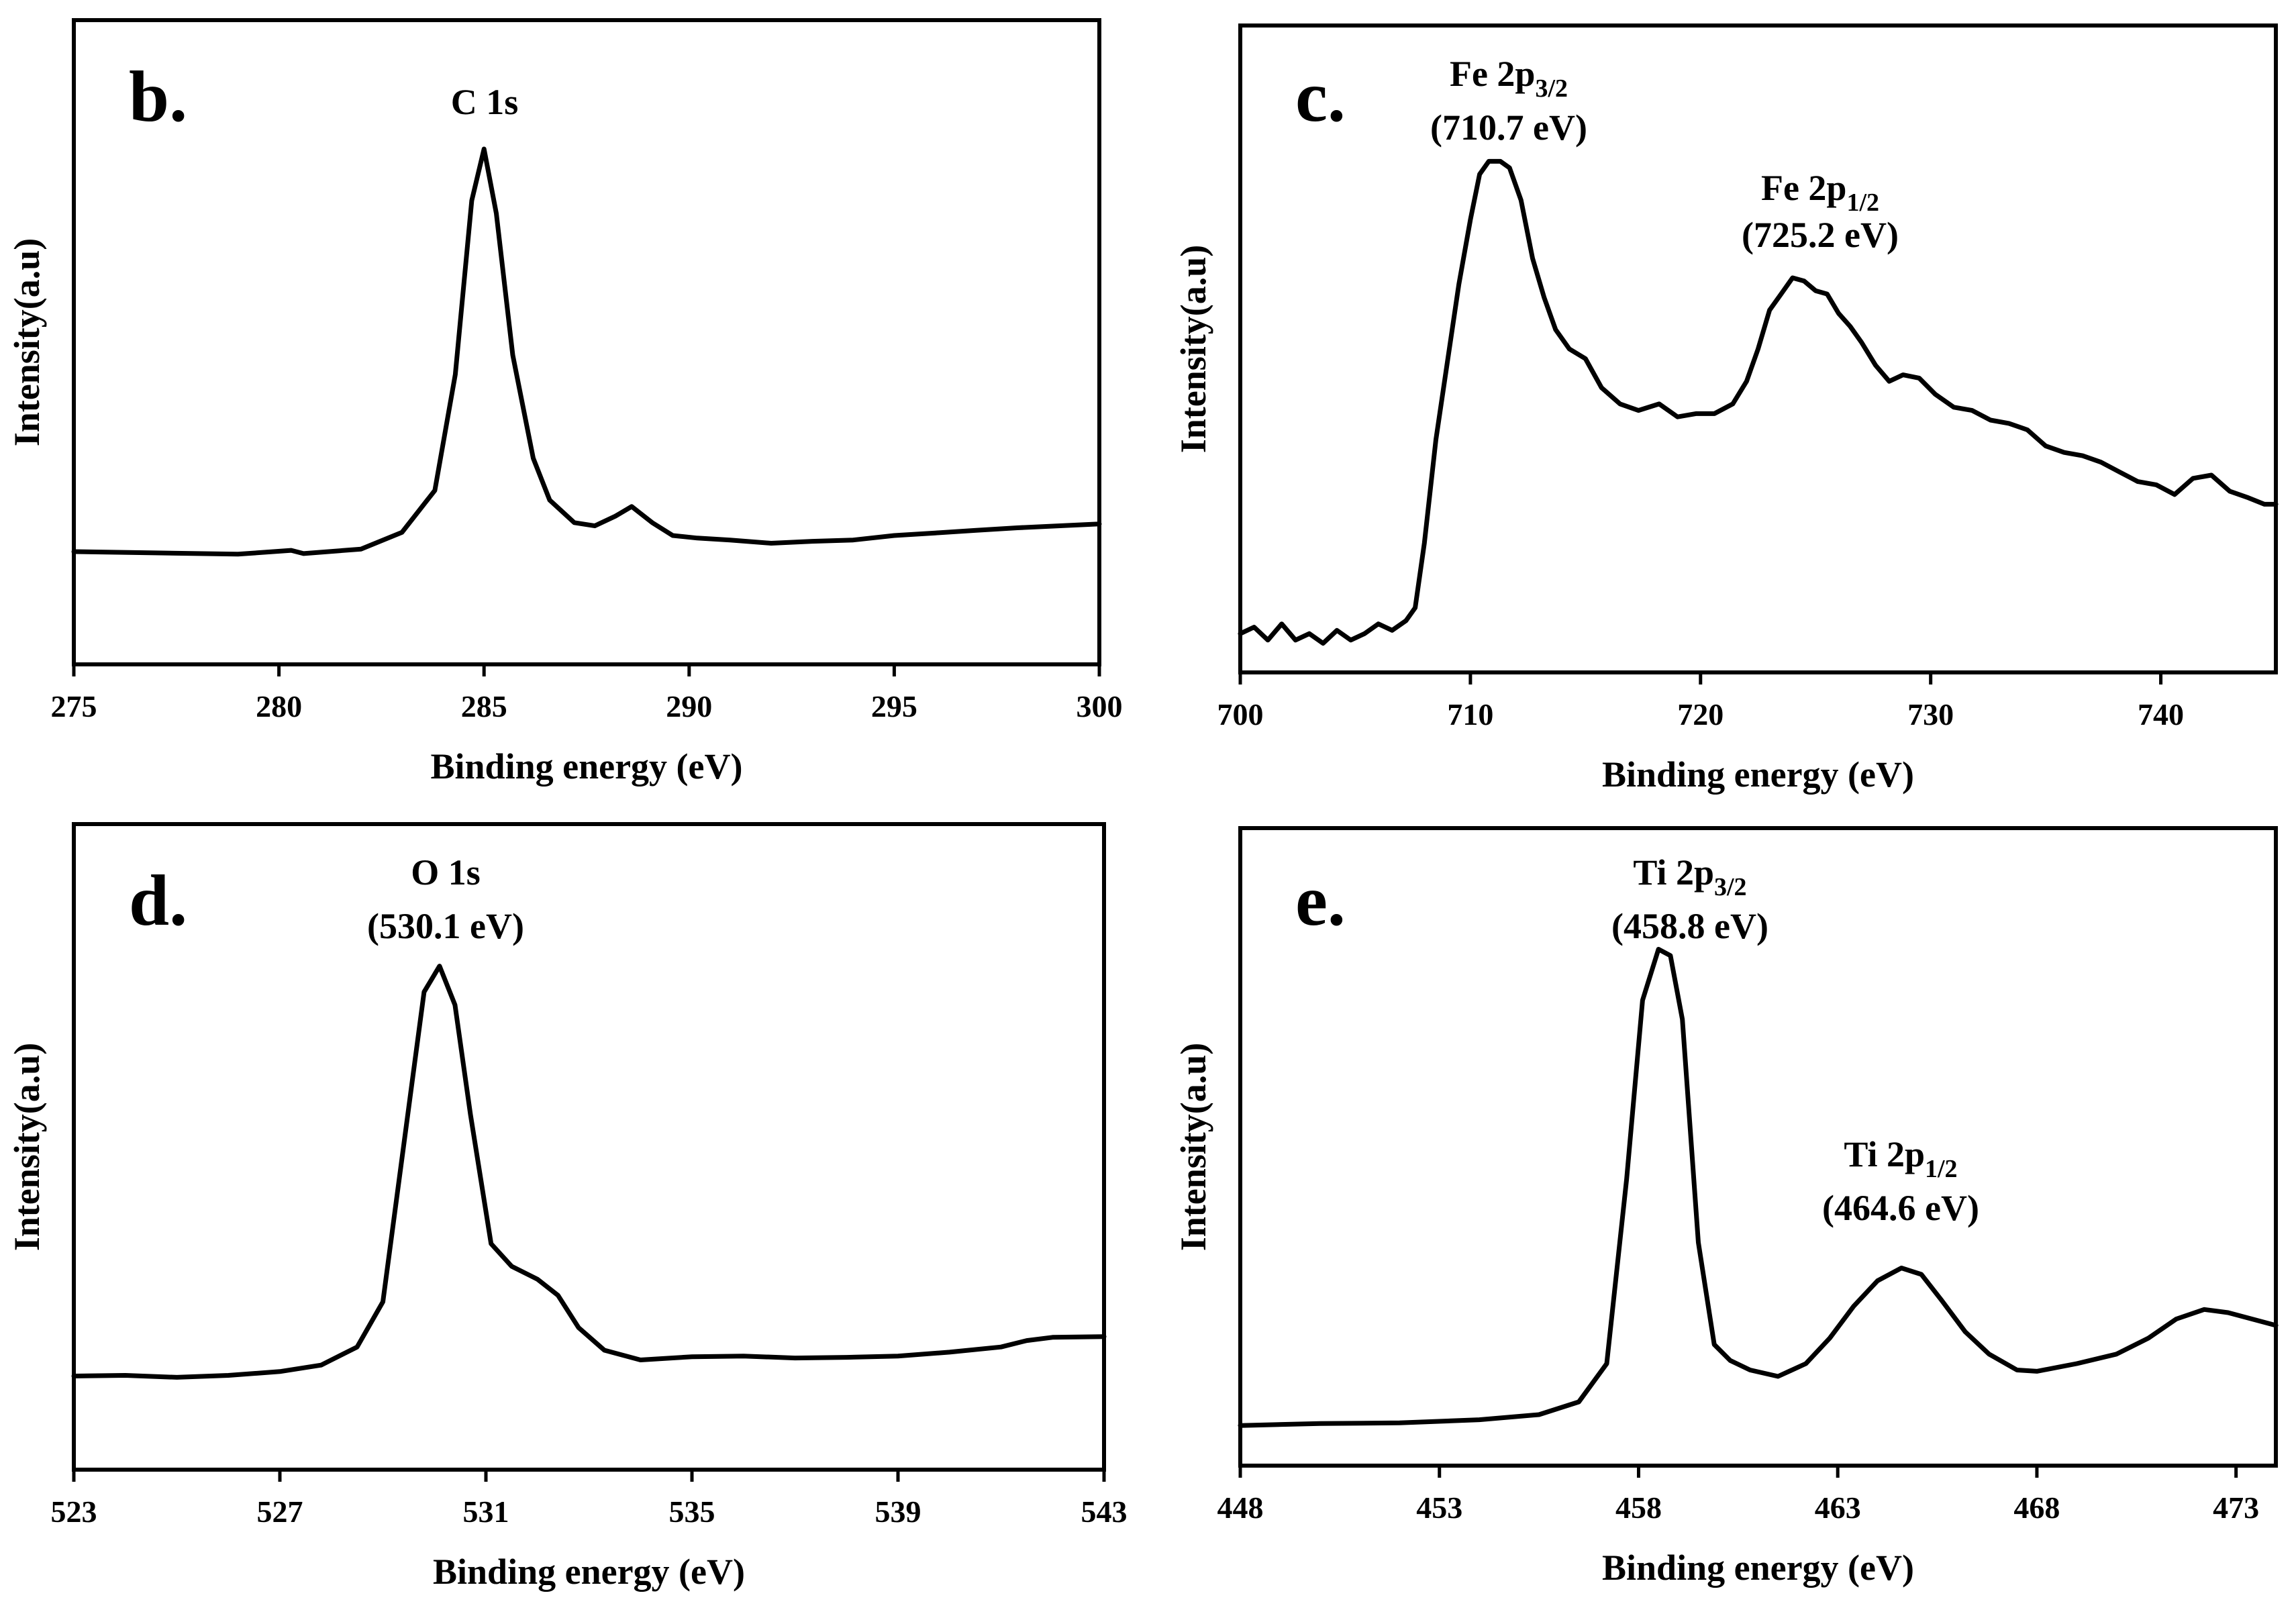  I want to click on peak-label: Fe 2p3/2, so click(1509, 78).